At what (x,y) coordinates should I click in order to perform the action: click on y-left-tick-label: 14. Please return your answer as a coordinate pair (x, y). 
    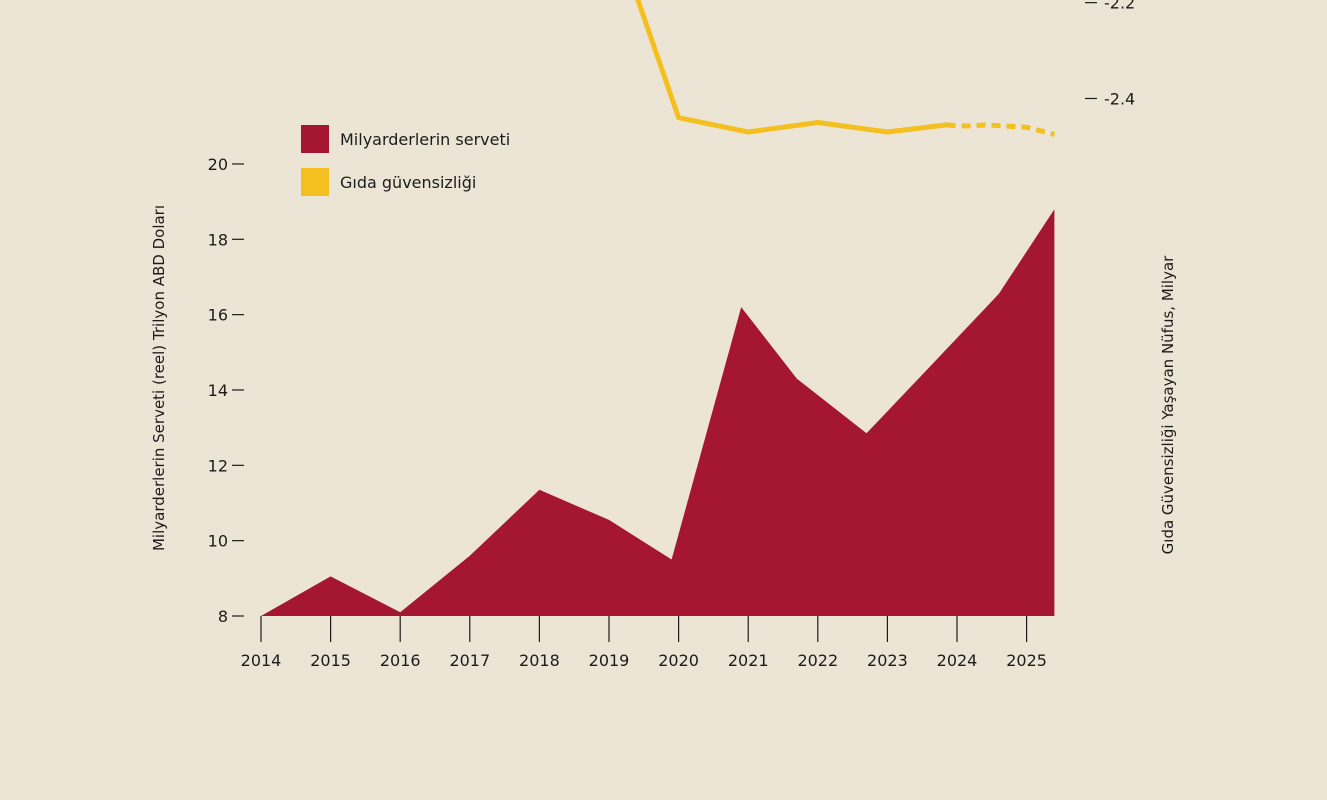
    Looking at the image, I should click on (218, 390).